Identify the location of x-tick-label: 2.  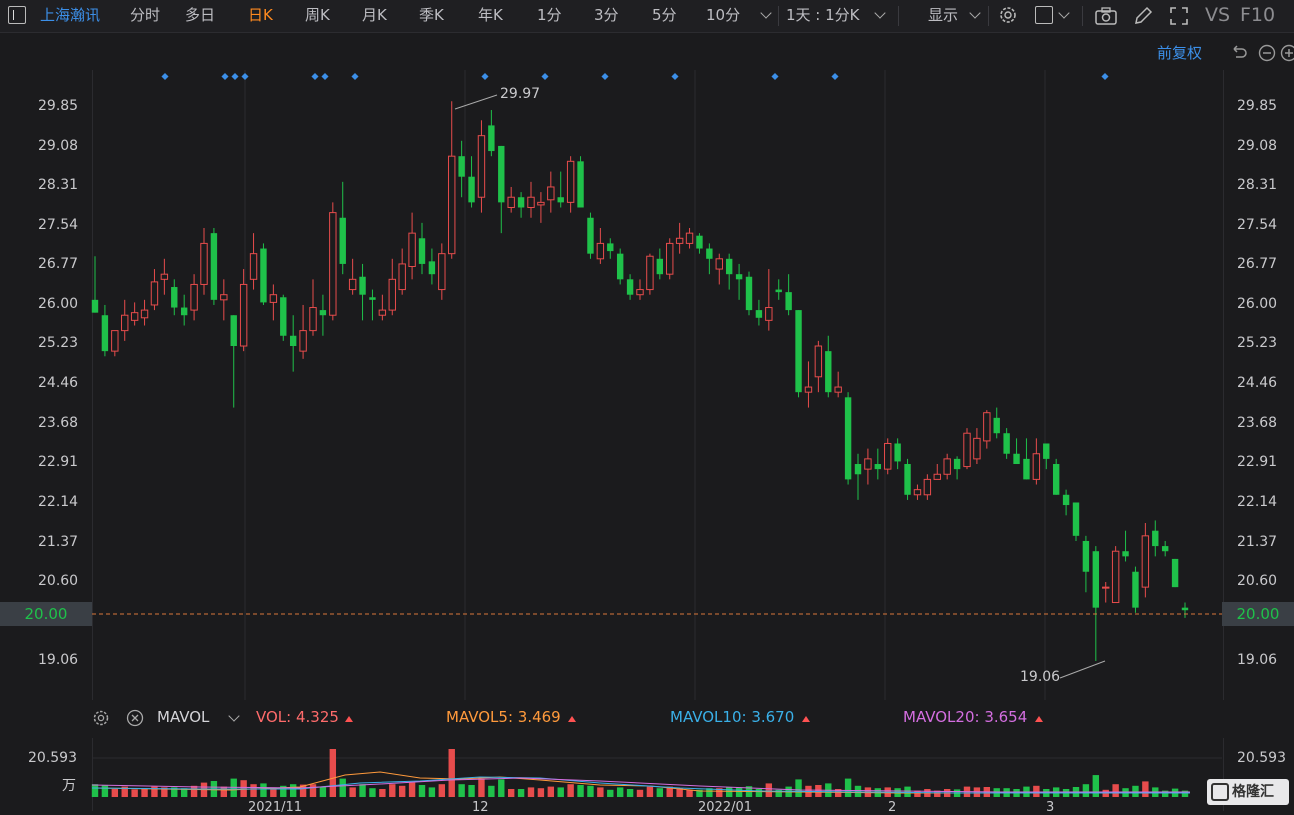
(892, 807).